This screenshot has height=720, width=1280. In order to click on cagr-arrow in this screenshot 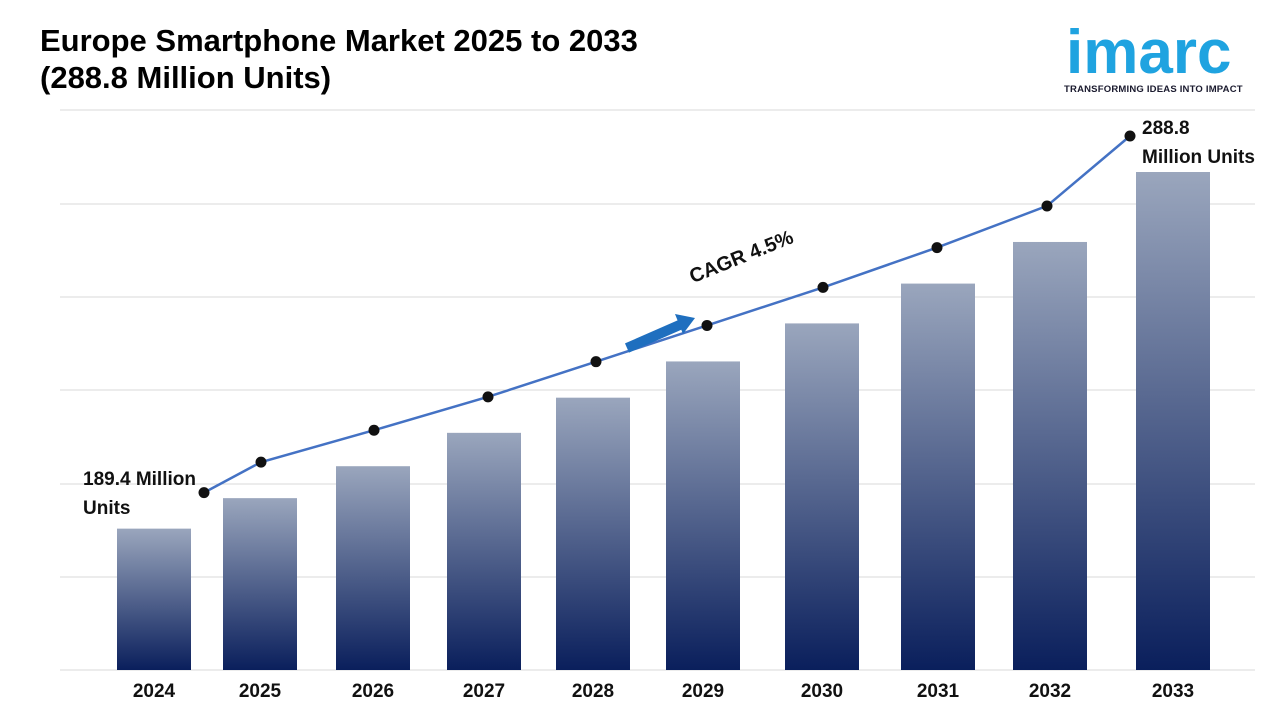, I will do `click(659, 333)`.